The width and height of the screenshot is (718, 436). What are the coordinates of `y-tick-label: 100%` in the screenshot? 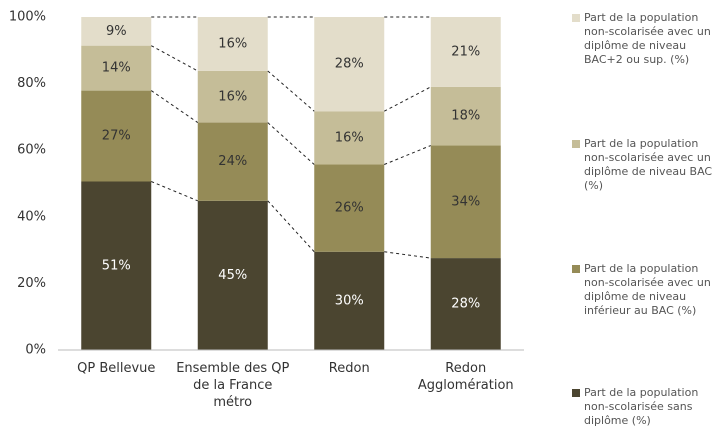 It's located at (27, 17).